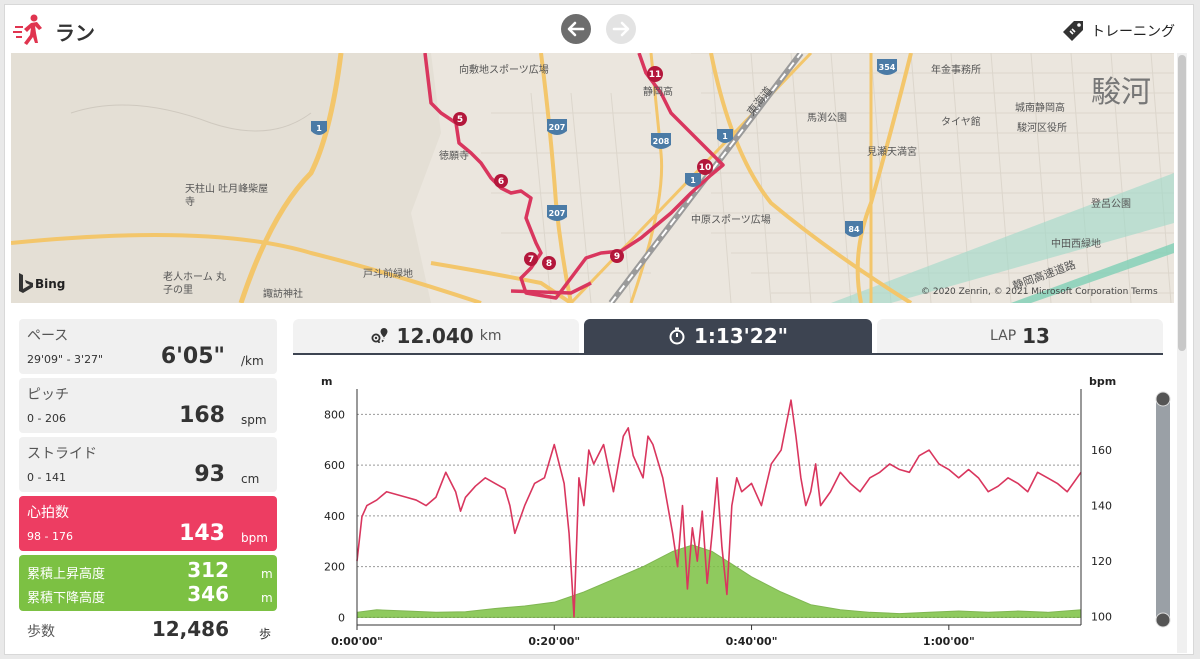 The height and width of the screenshot is (659, 1200). What do you see at coordinates (1182, 203) in the screenshot?
I see `scrollbar-thumb` at bounding box center [1182, 203].